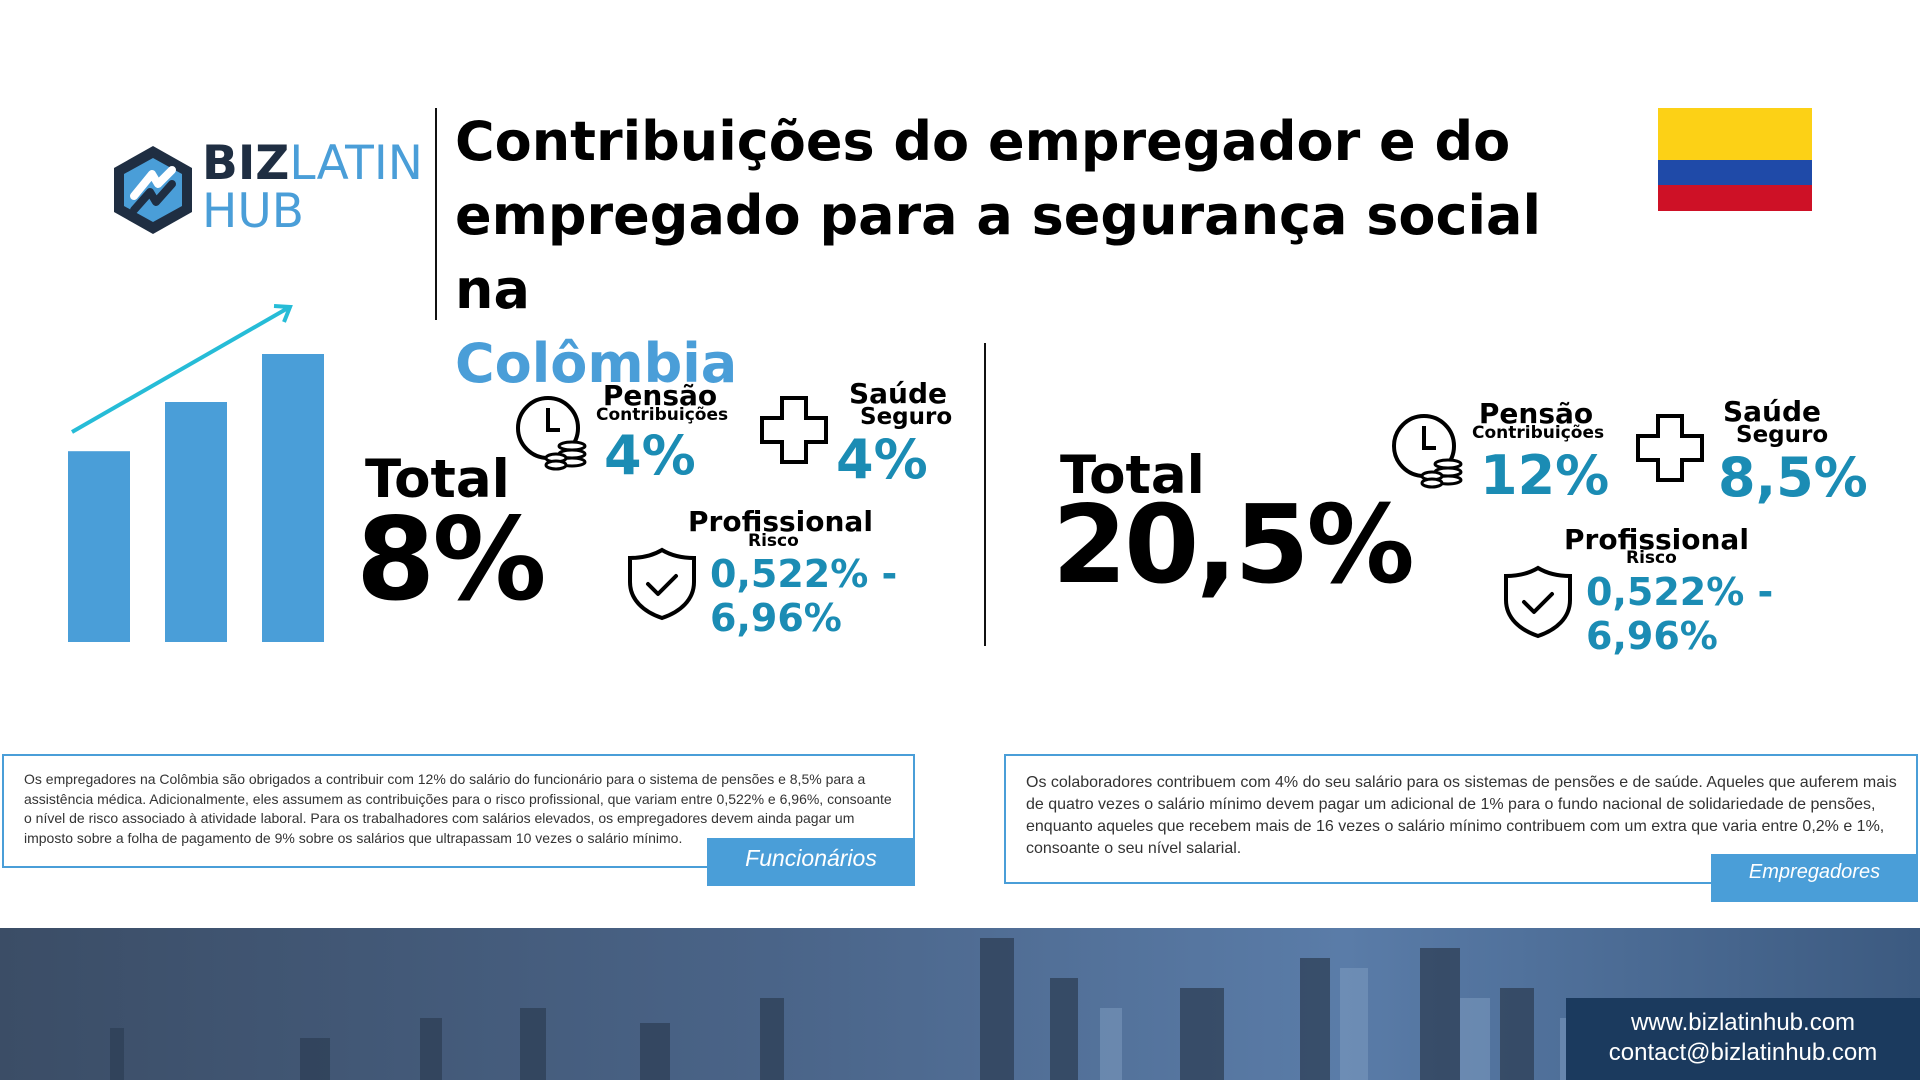 The image size is (1920, 1080). Describe the element at coordinates (1545, 475) in the screenshot. I see `right-pension-value: 12%` at that location.